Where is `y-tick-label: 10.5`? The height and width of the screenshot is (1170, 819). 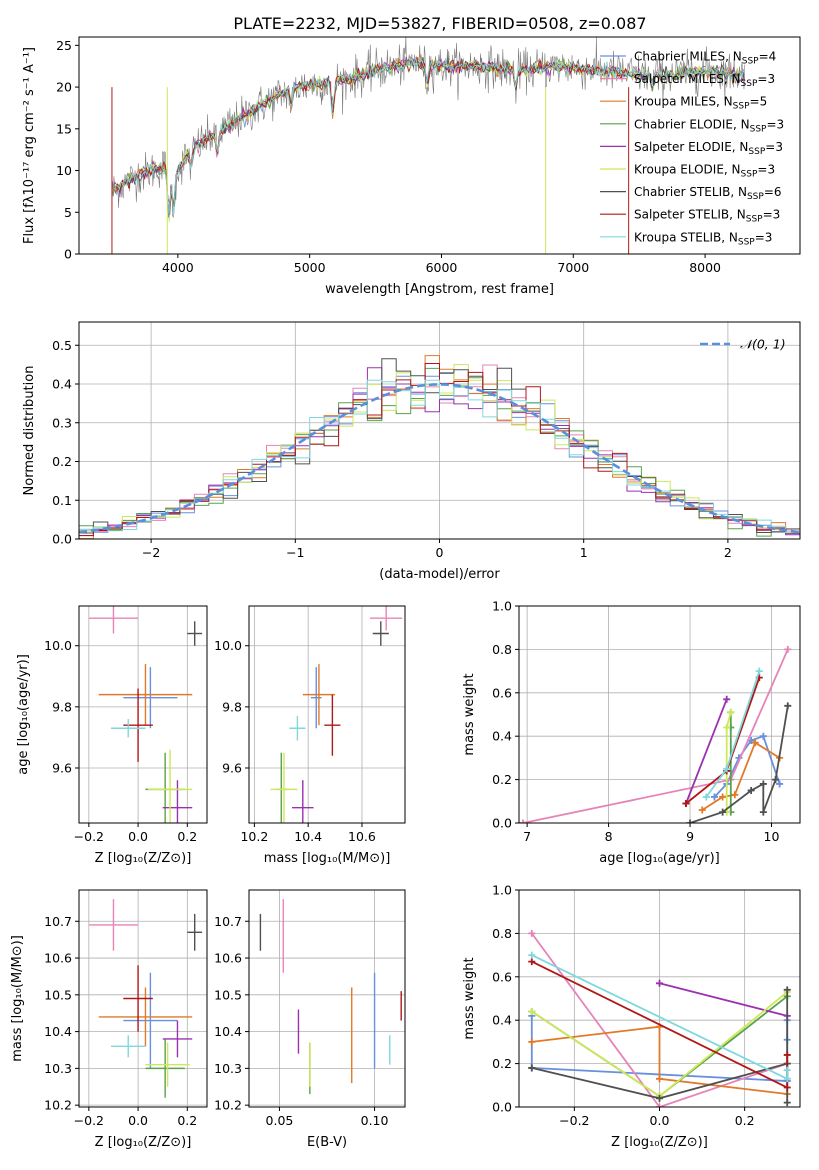 y-tick-label: 10.5 is located at coordinates (58, 994).